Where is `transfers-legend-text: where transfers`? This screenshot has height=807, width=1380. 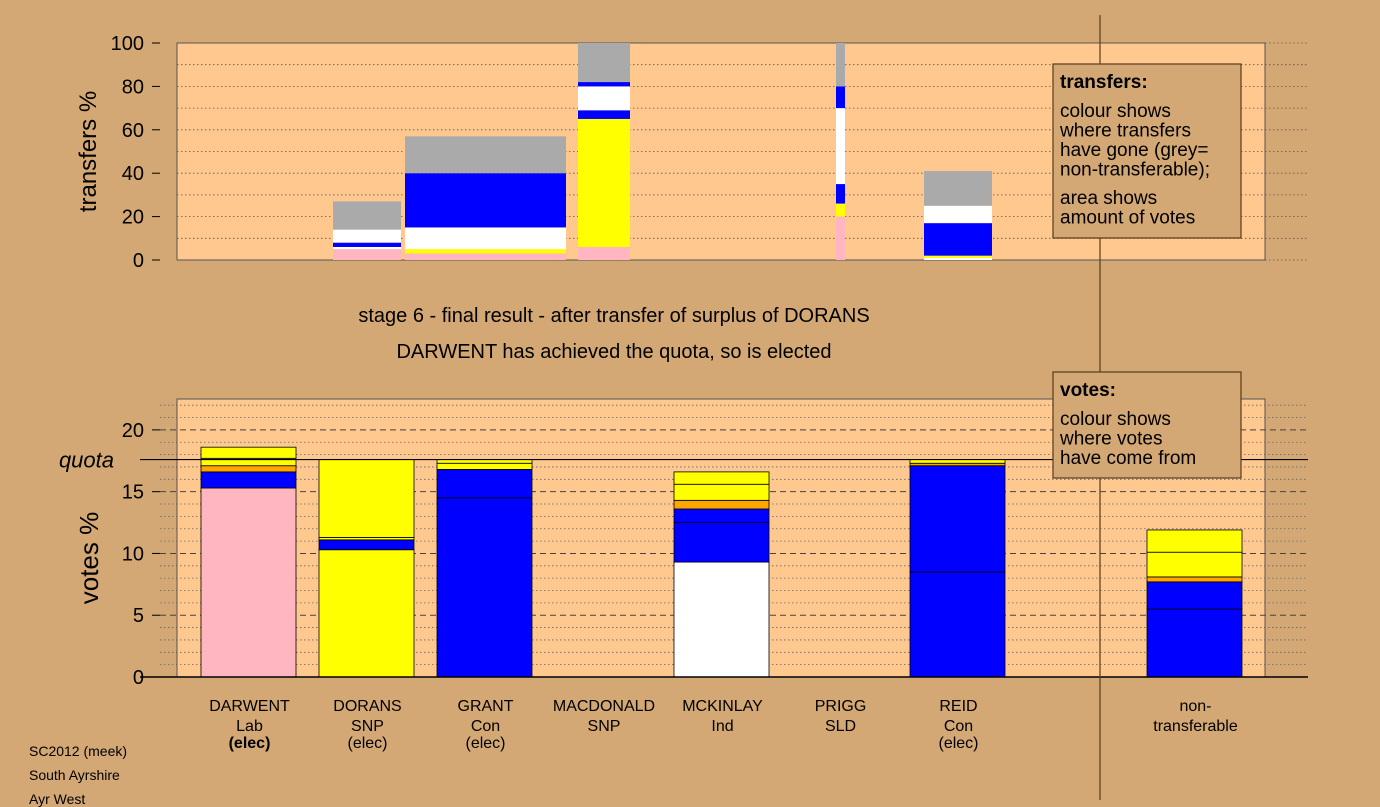
transfers-legend-text: where transfers is located at coordinates (1125, 131).